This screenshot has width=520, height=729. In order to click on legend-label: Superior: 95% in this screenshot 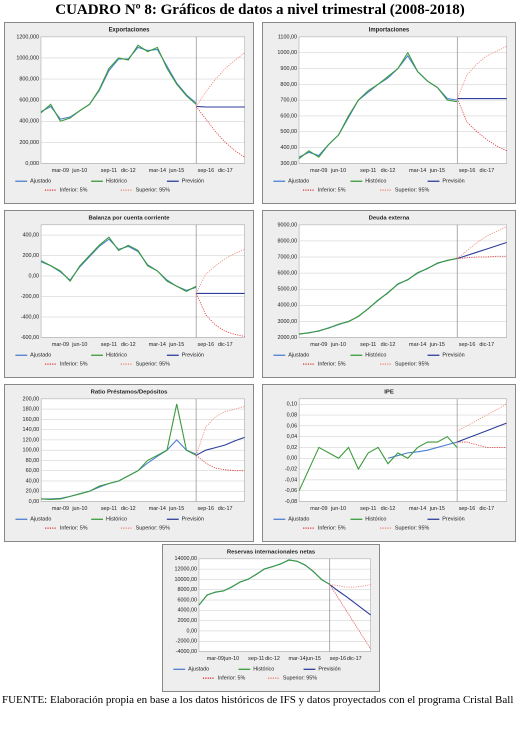, I will do `click(153, 191)`.